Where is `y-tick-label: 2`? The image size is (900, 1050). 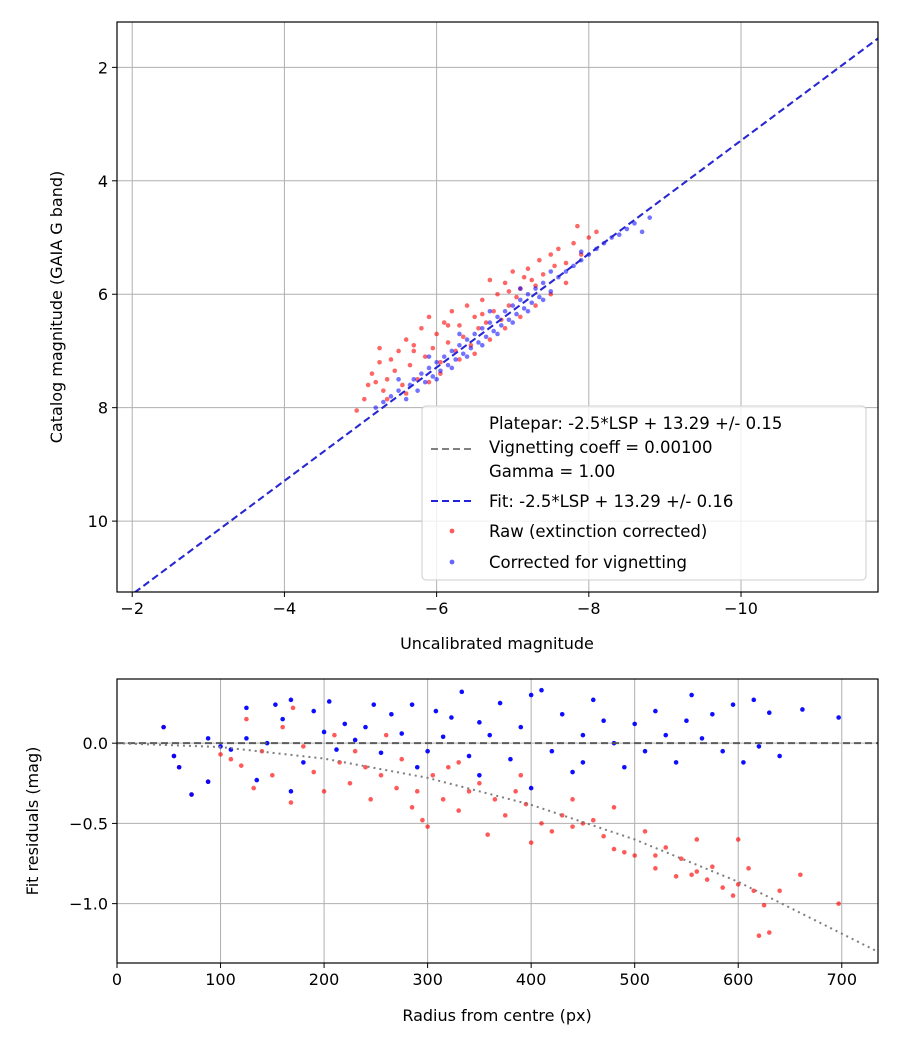
y-tick-label: 2 is located at coordinates (103, 67).